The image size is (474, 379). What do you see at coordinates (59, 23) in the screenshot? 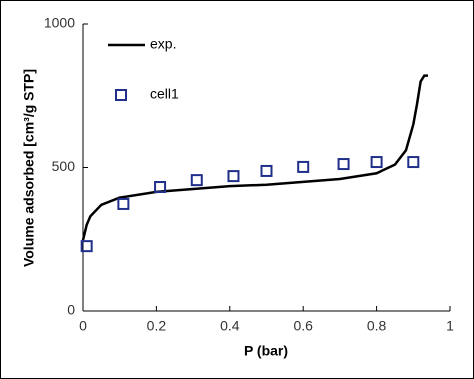
I see `y-tick-label: 1000` at bounding box center [59, 23].